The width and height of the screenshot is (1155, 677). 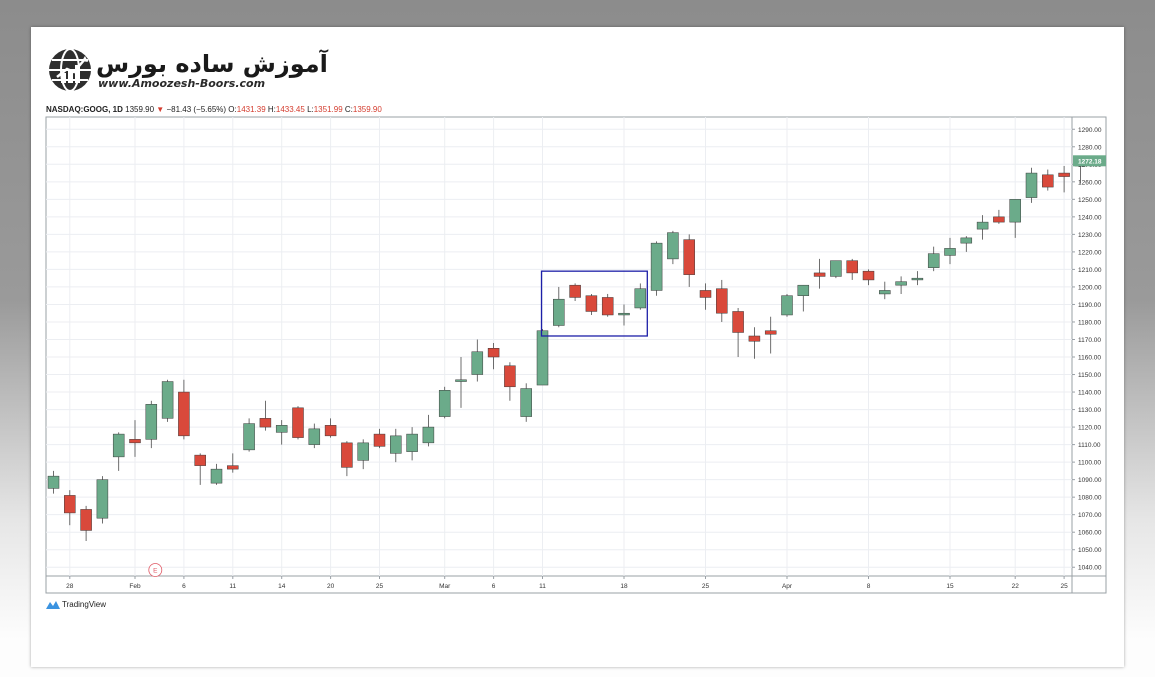 What do you see at coordinates (196, 109) in the screenshot?
I see `price-change: −81.43 (−5.65%)` at bounding box center [196, 109].